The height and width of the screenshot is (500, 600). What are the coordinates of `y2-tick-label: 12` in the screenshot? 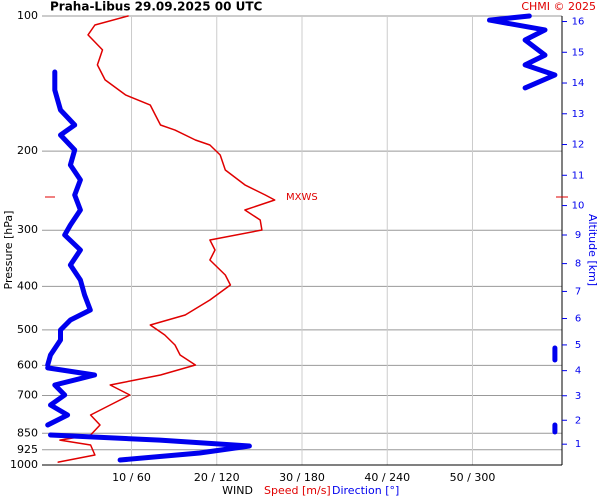 It's located at (578, 145).